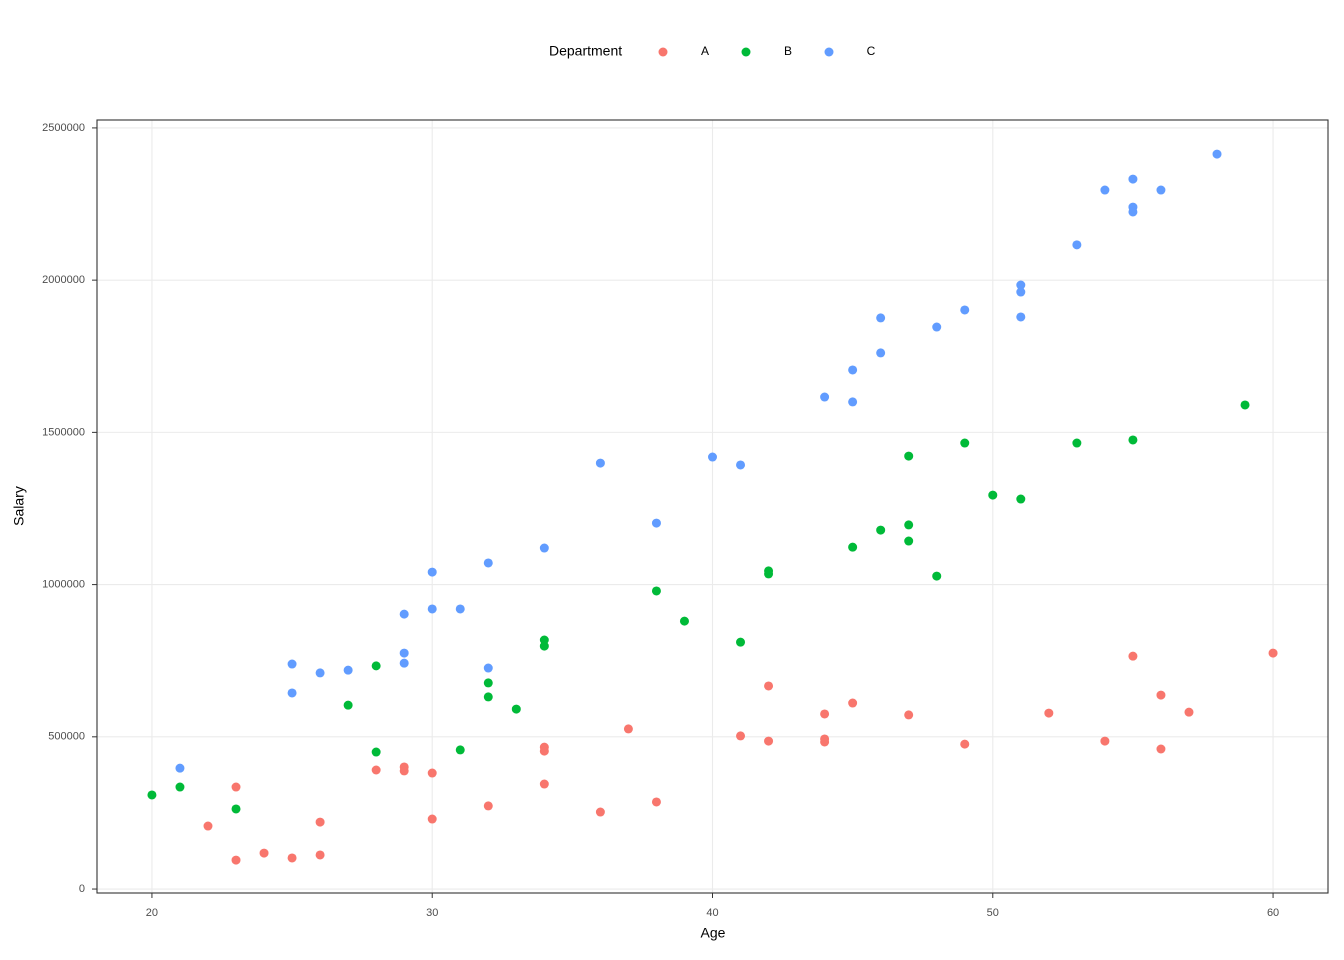 Image resolution: width=1344 pixels, height=960 pixels. Describe the element at coordinates (152, 913) in the screenshot. I see `x-tick-label: 20` at that location.